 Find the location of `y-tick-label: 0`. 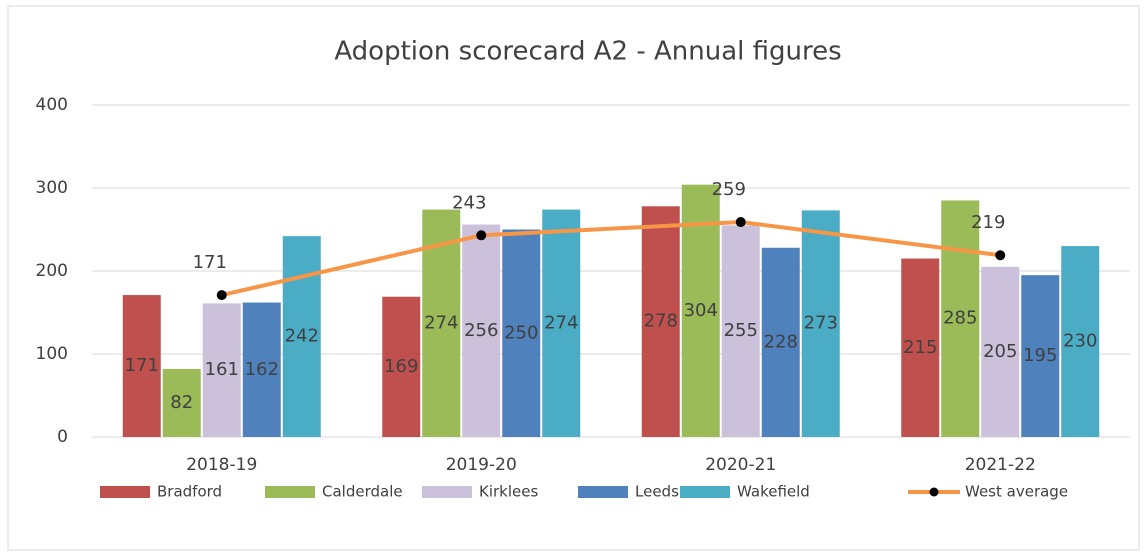

y-tick-label: 0 is located at coordinates (62, 437).